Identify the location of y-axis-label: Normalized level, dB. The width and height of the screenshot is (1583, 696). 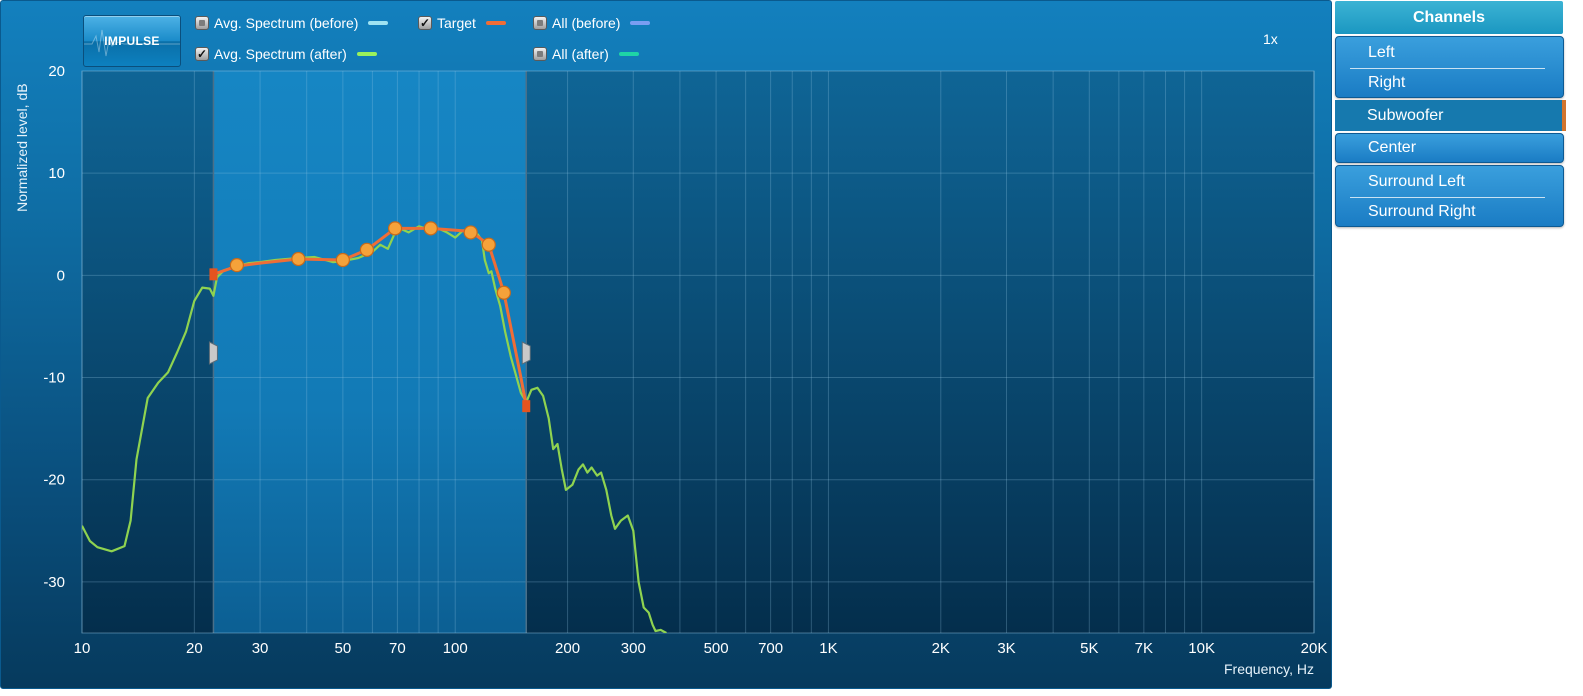
(22, 147).